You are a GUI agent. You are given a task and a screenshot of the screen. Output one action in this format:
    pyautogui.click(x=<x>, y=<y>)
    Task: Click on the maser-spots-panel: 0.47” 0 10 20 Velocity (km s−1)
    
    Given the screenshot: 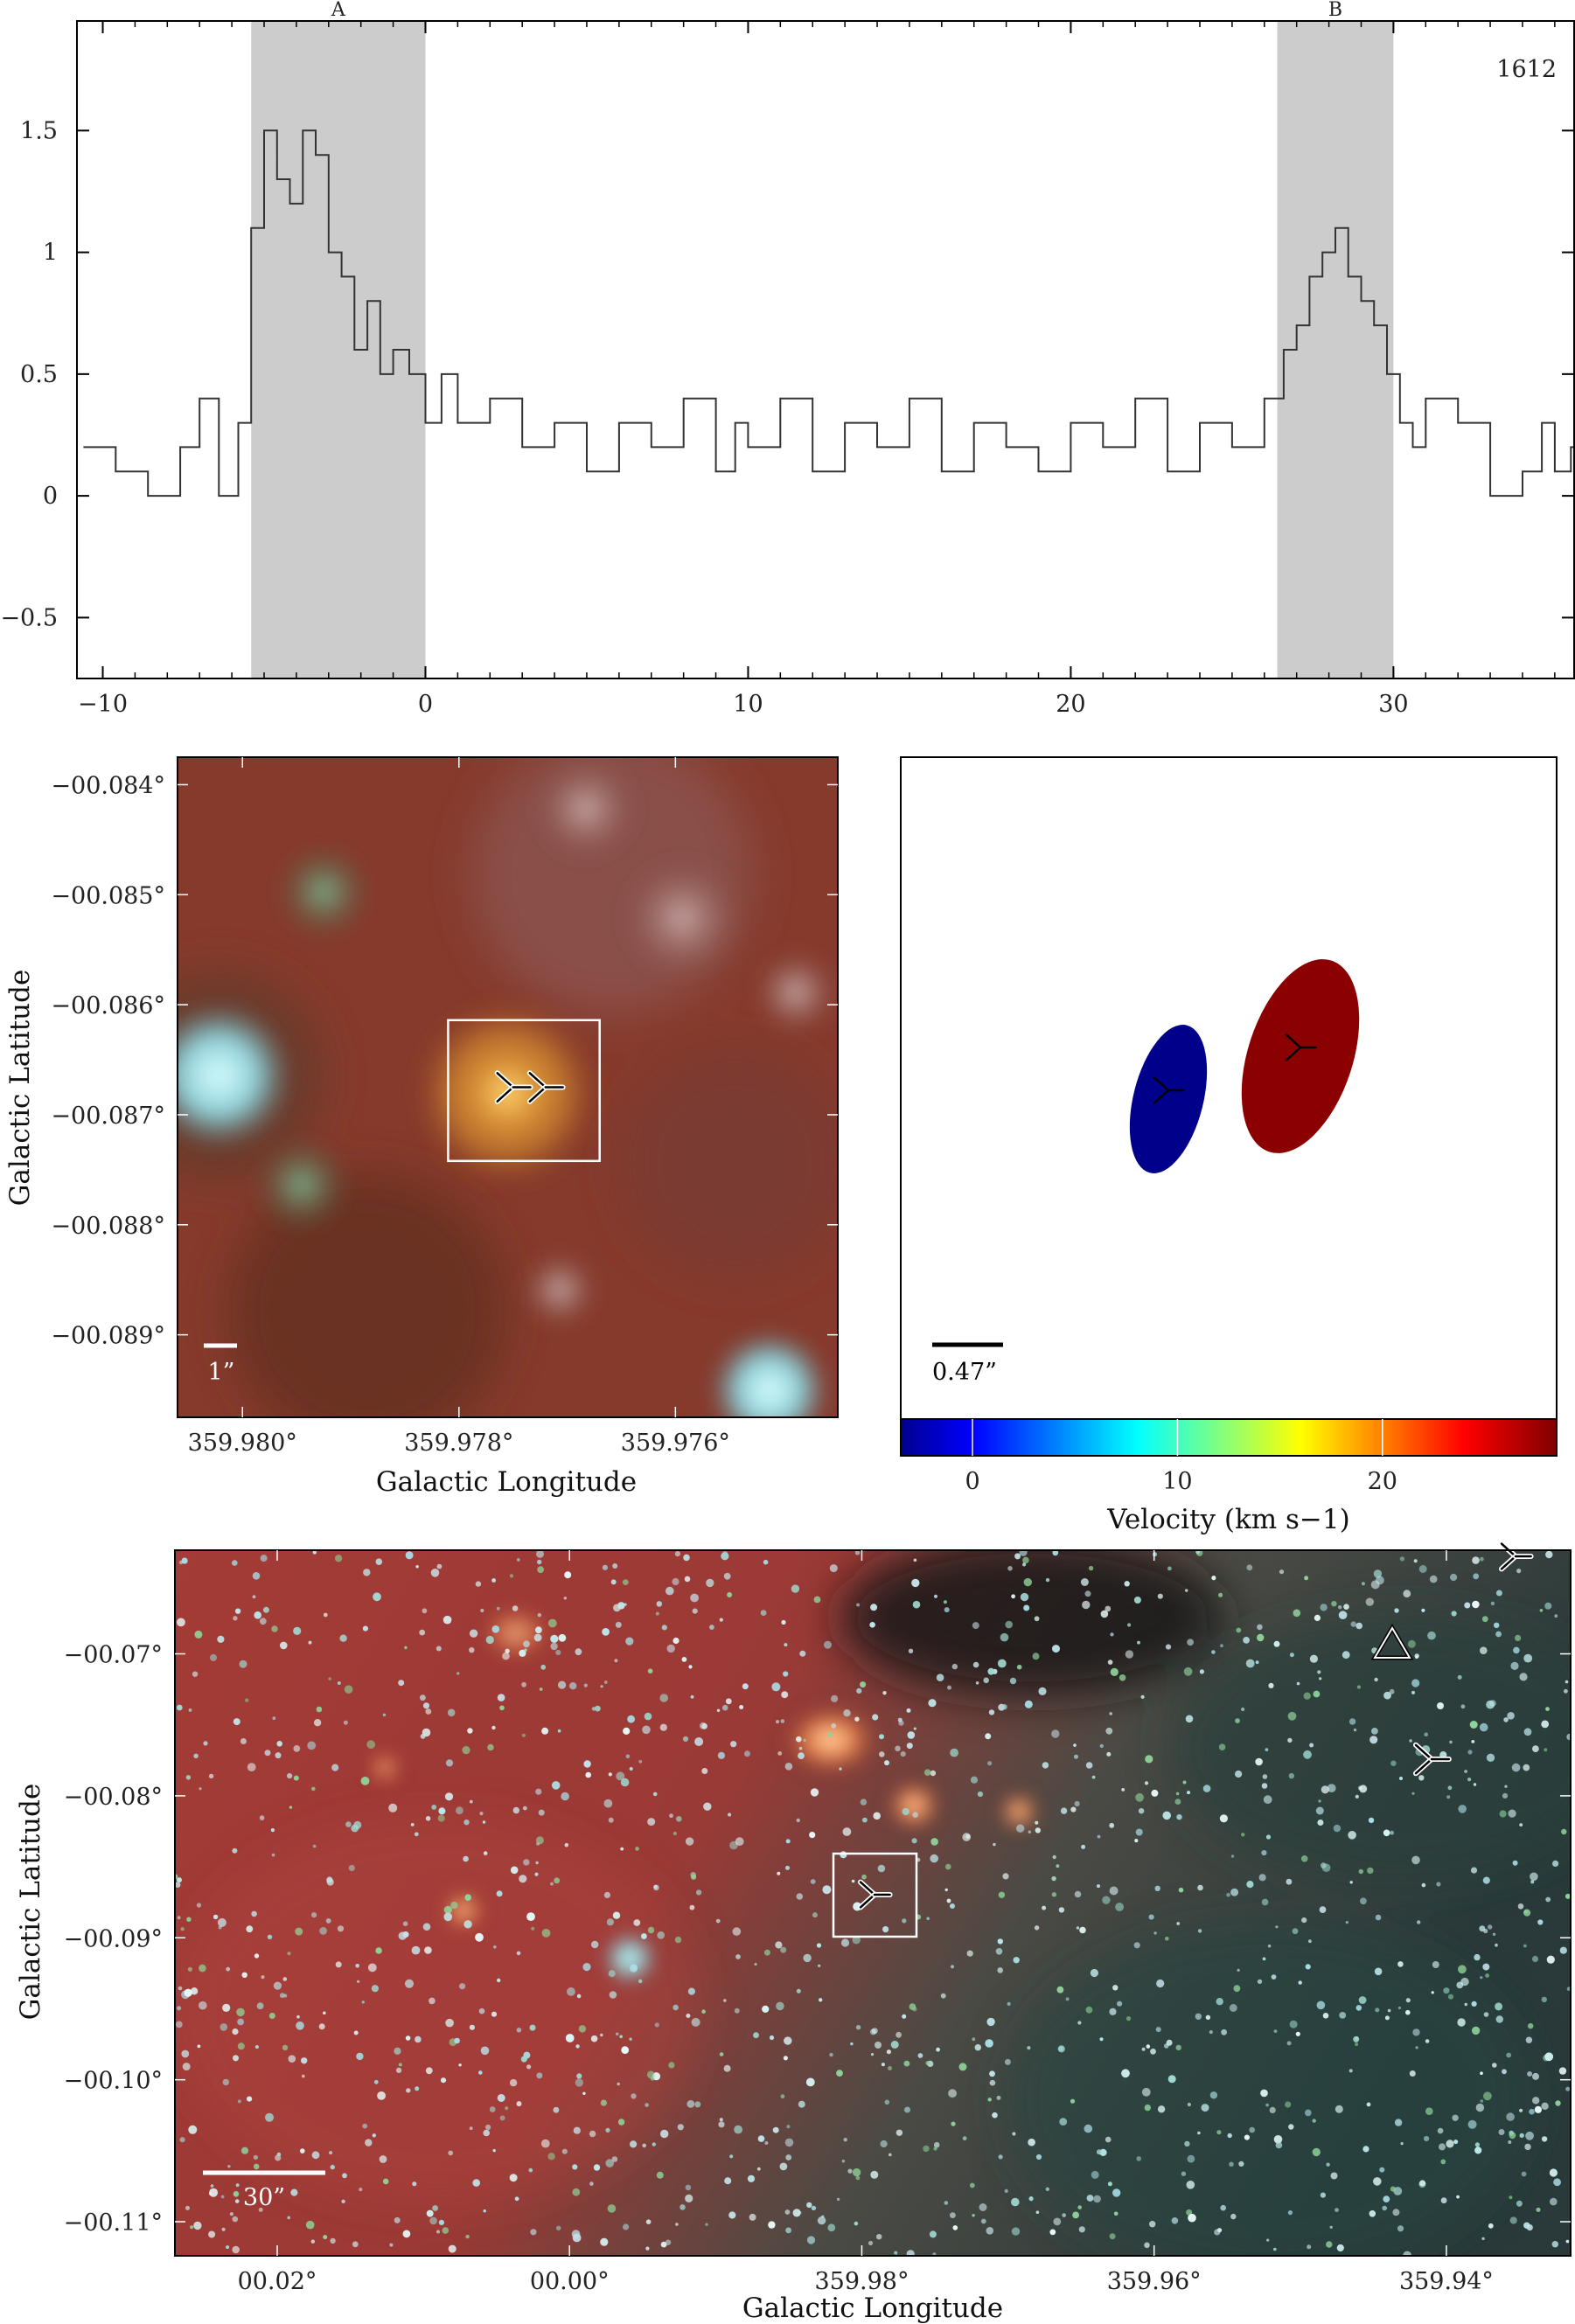 What is the action you would take?
    pyautogui.click(x=1229, y=1145)
    